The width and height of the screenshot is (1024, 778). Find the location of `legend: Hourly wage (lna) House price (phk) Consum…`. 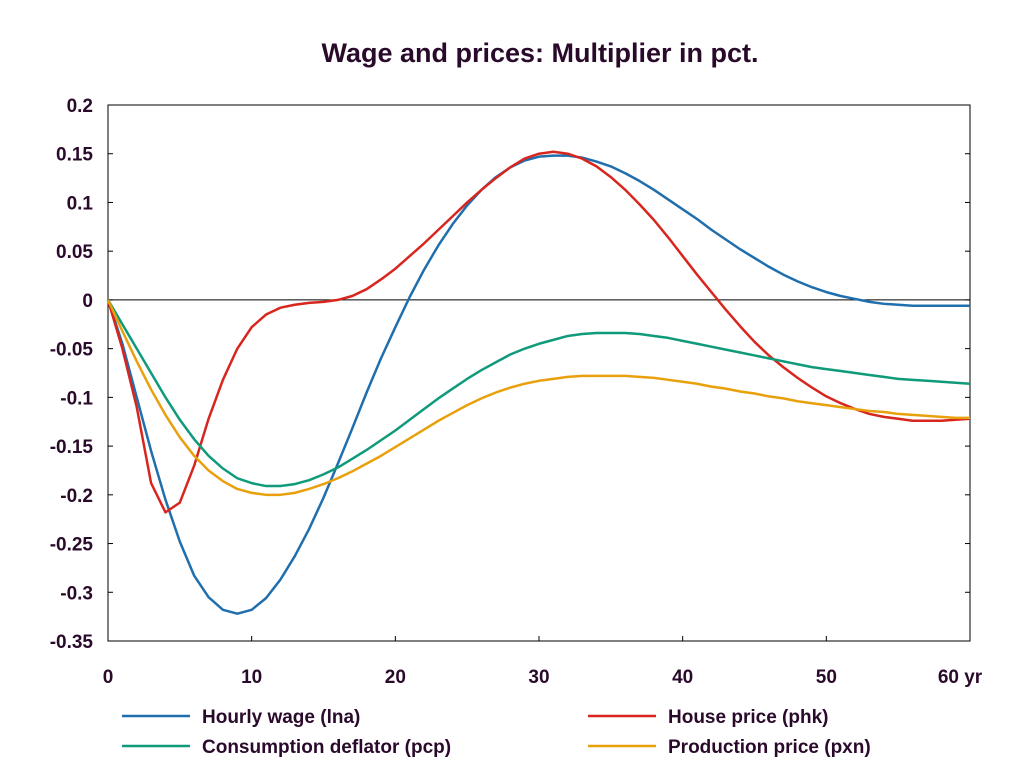

legend: Hourly wage (lna) House price (phk) Consum… is located at coordinates (496, 732).